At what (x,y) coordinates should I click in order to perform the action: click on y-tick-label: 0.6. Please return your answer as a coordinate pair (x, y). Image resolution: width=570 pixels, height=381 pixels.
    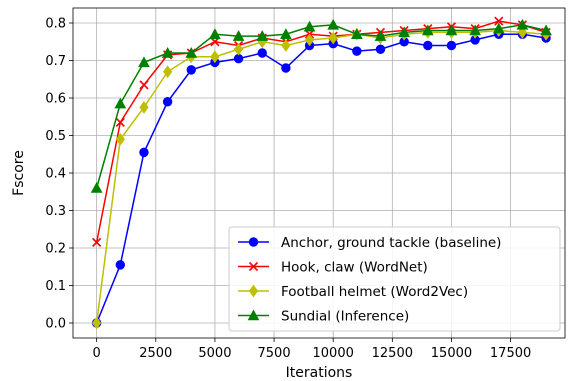
    Looking at the image, I should click on (55, 99).